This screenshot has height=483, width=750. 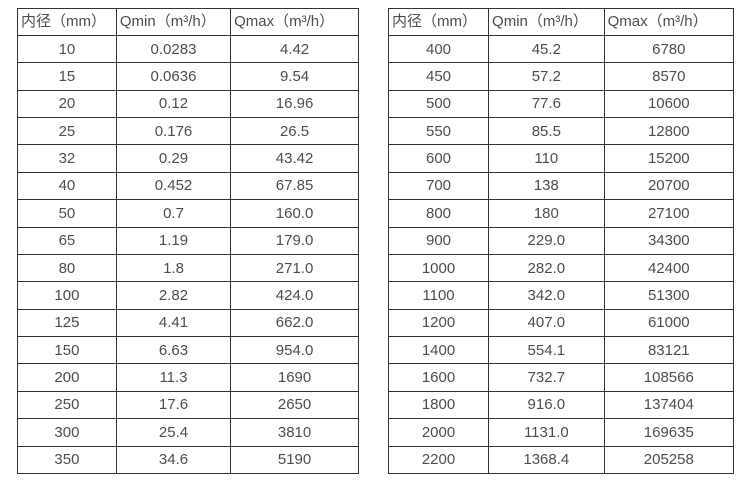 I want to click on table-row: 125 4.41 662.0, so click(x=188, y=323).